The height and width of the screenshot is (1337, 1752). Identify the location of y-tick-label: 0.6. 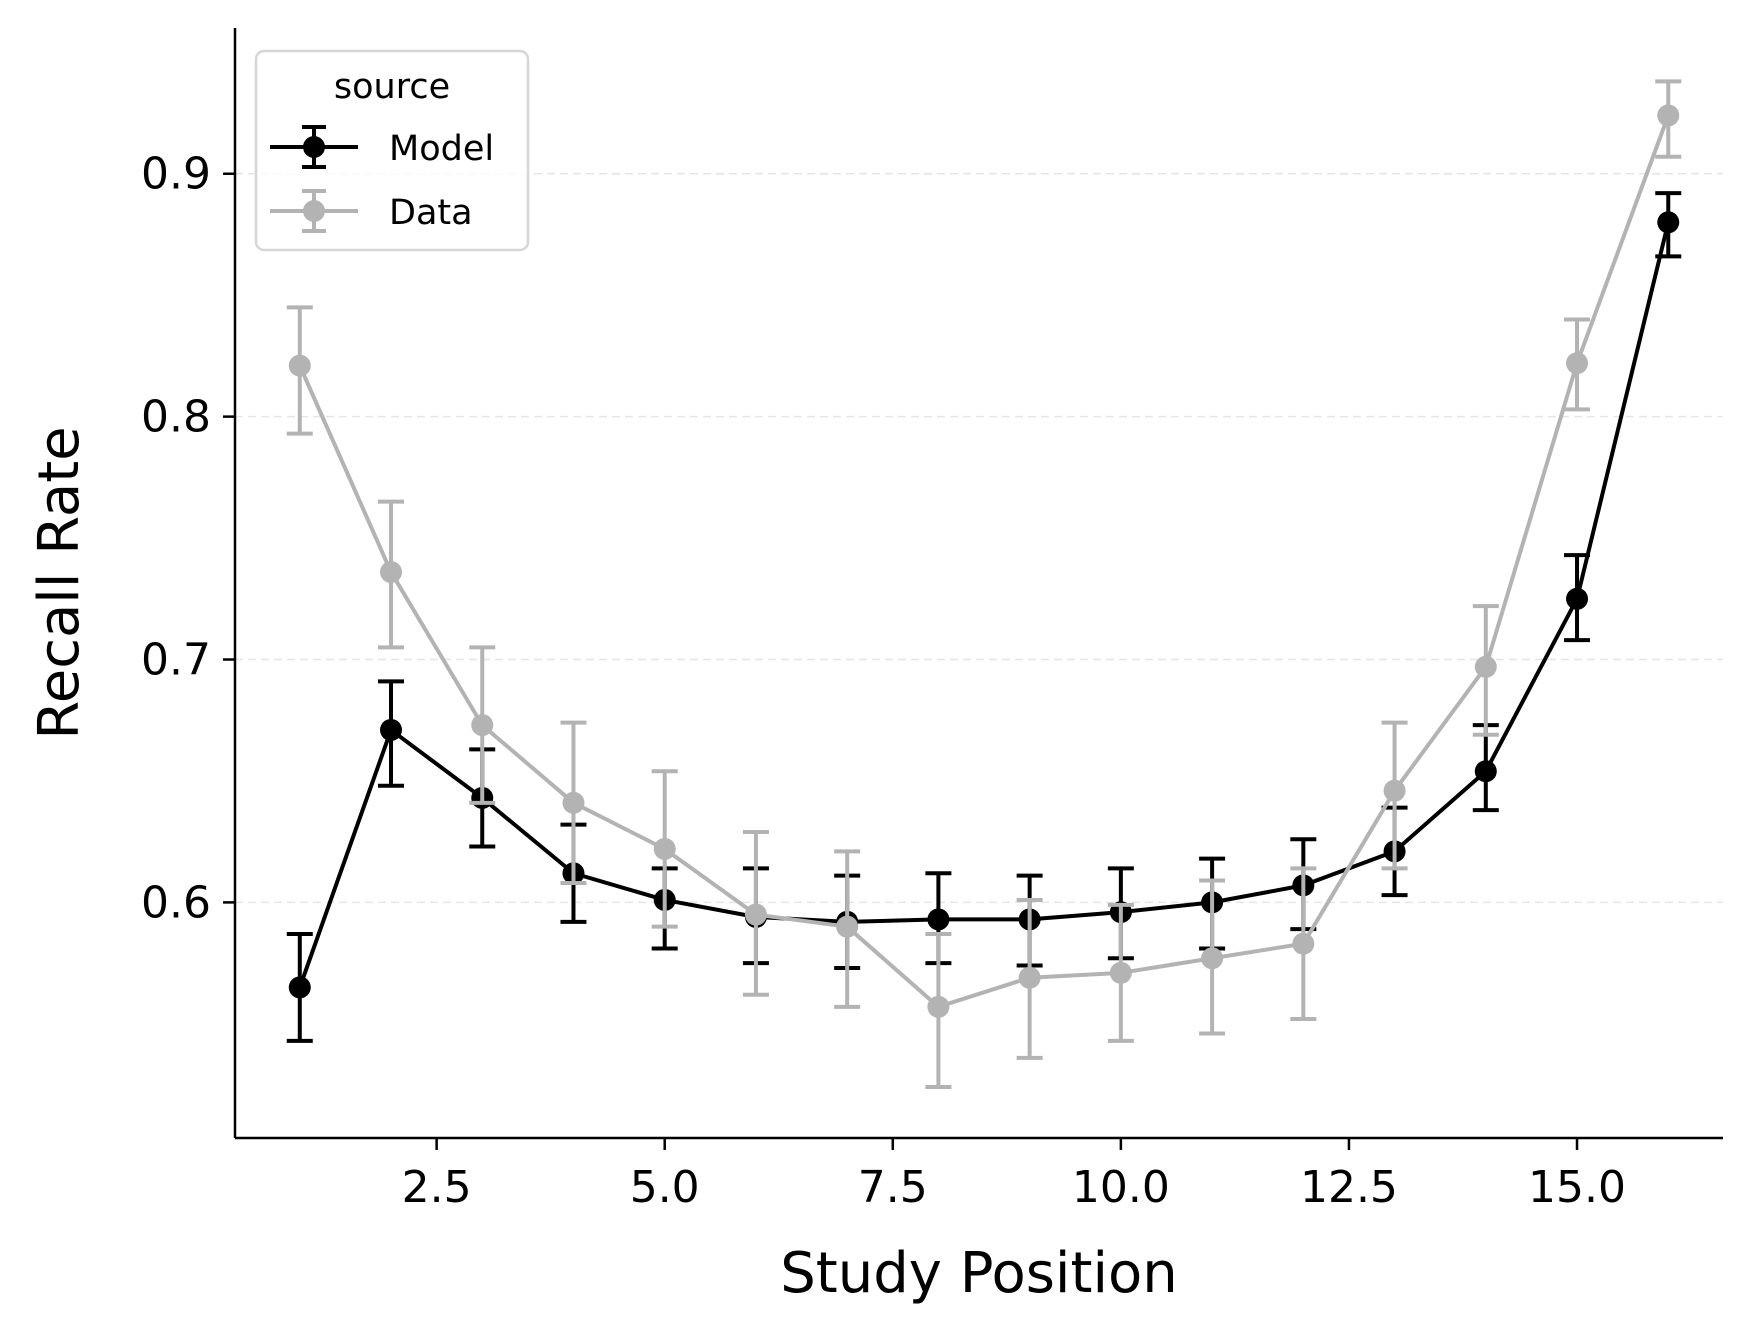
(176, 902).